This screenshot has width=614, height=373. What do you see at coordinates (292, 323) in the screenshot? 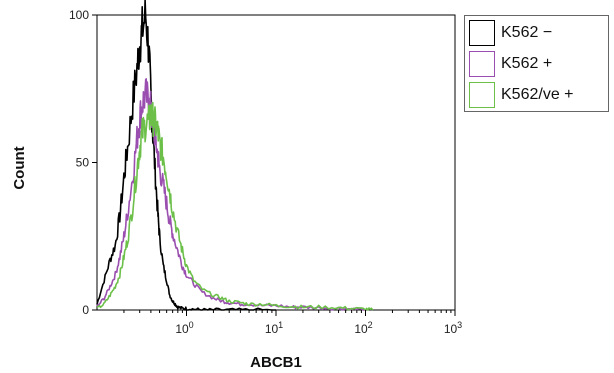
I see `x-axis: 10⁰ 10¹ 10² 10³` at bounding box center [292, 323].